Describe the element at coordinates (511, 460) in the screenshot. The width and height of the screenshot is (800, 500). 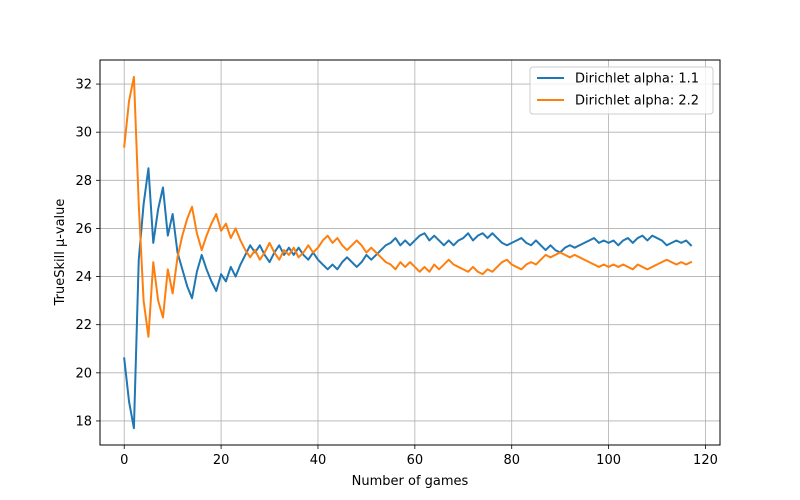
I see `x-tick-label: 80` at that location.